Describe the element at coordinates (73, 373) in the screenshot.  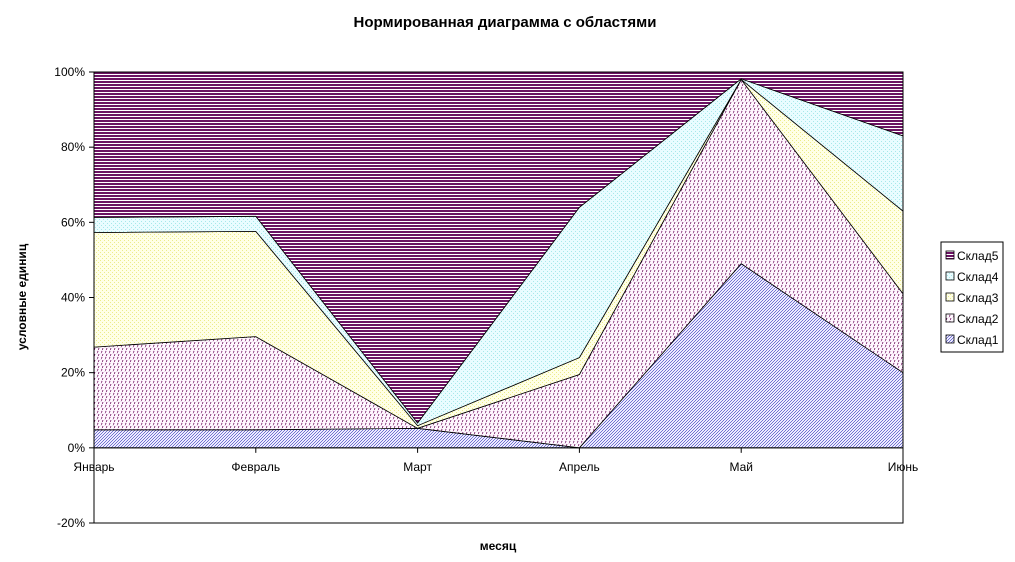
I see `y-tick-label: 20%` at that location.